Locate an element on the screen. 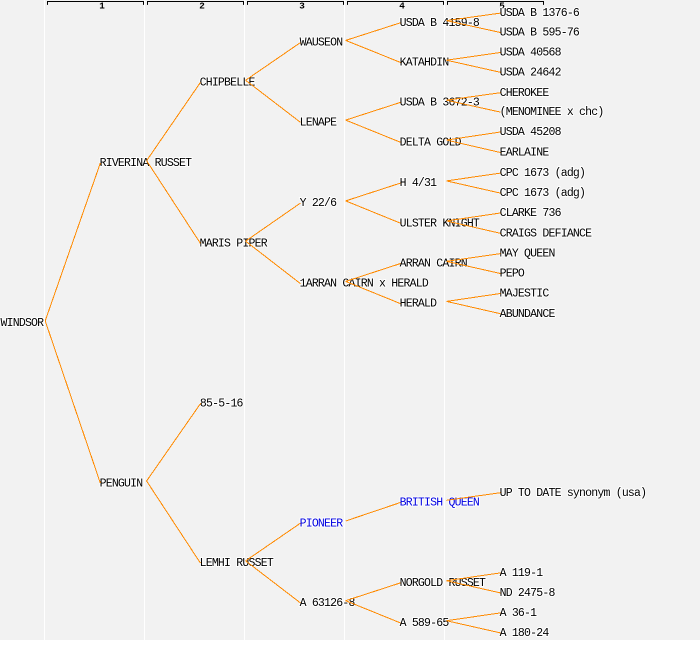 The width and height of the screenshot is (700, 645). svg-text: A 589-65 is located at coordinates (425, 623).